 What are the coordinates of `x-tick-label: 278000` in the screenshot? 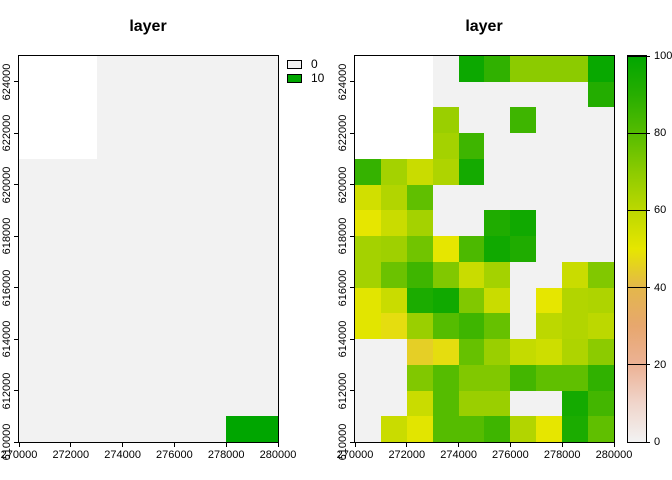 It's located at (562, 455).